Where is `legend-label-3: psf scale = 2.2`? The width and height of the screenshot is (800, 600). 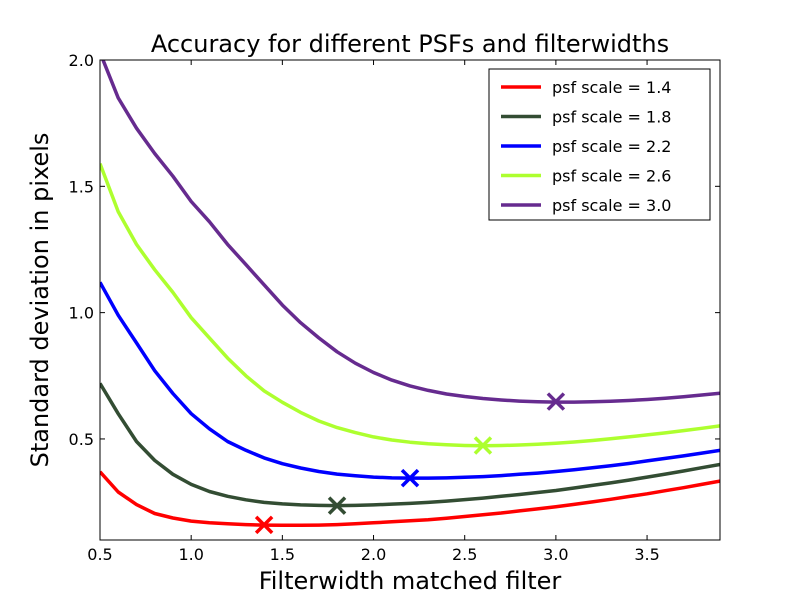
legend-label-3: psf scale = 2.2 is located at coordinates (611, 146).